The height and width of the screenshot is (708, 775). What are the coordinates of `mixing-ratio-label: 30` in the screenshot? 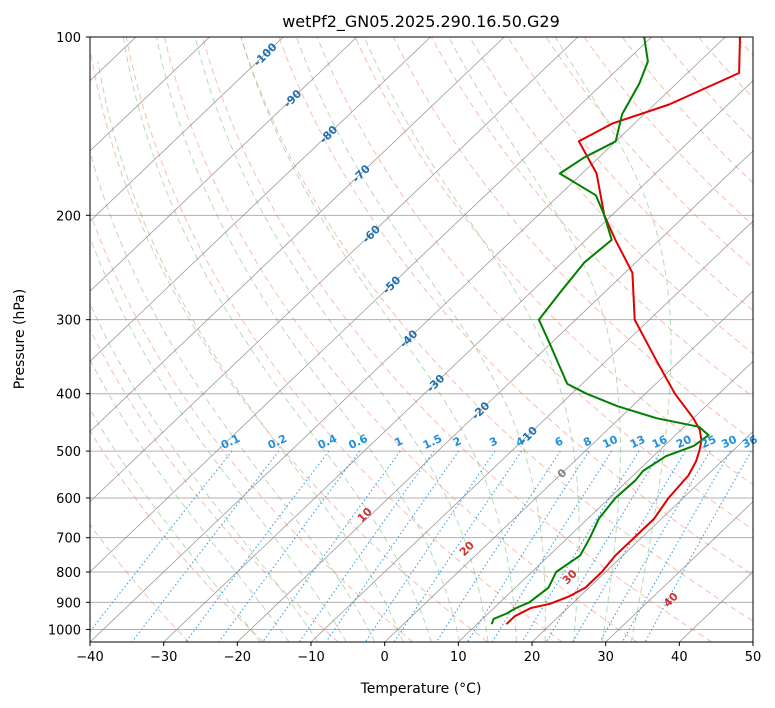 It's located at (729, 442).